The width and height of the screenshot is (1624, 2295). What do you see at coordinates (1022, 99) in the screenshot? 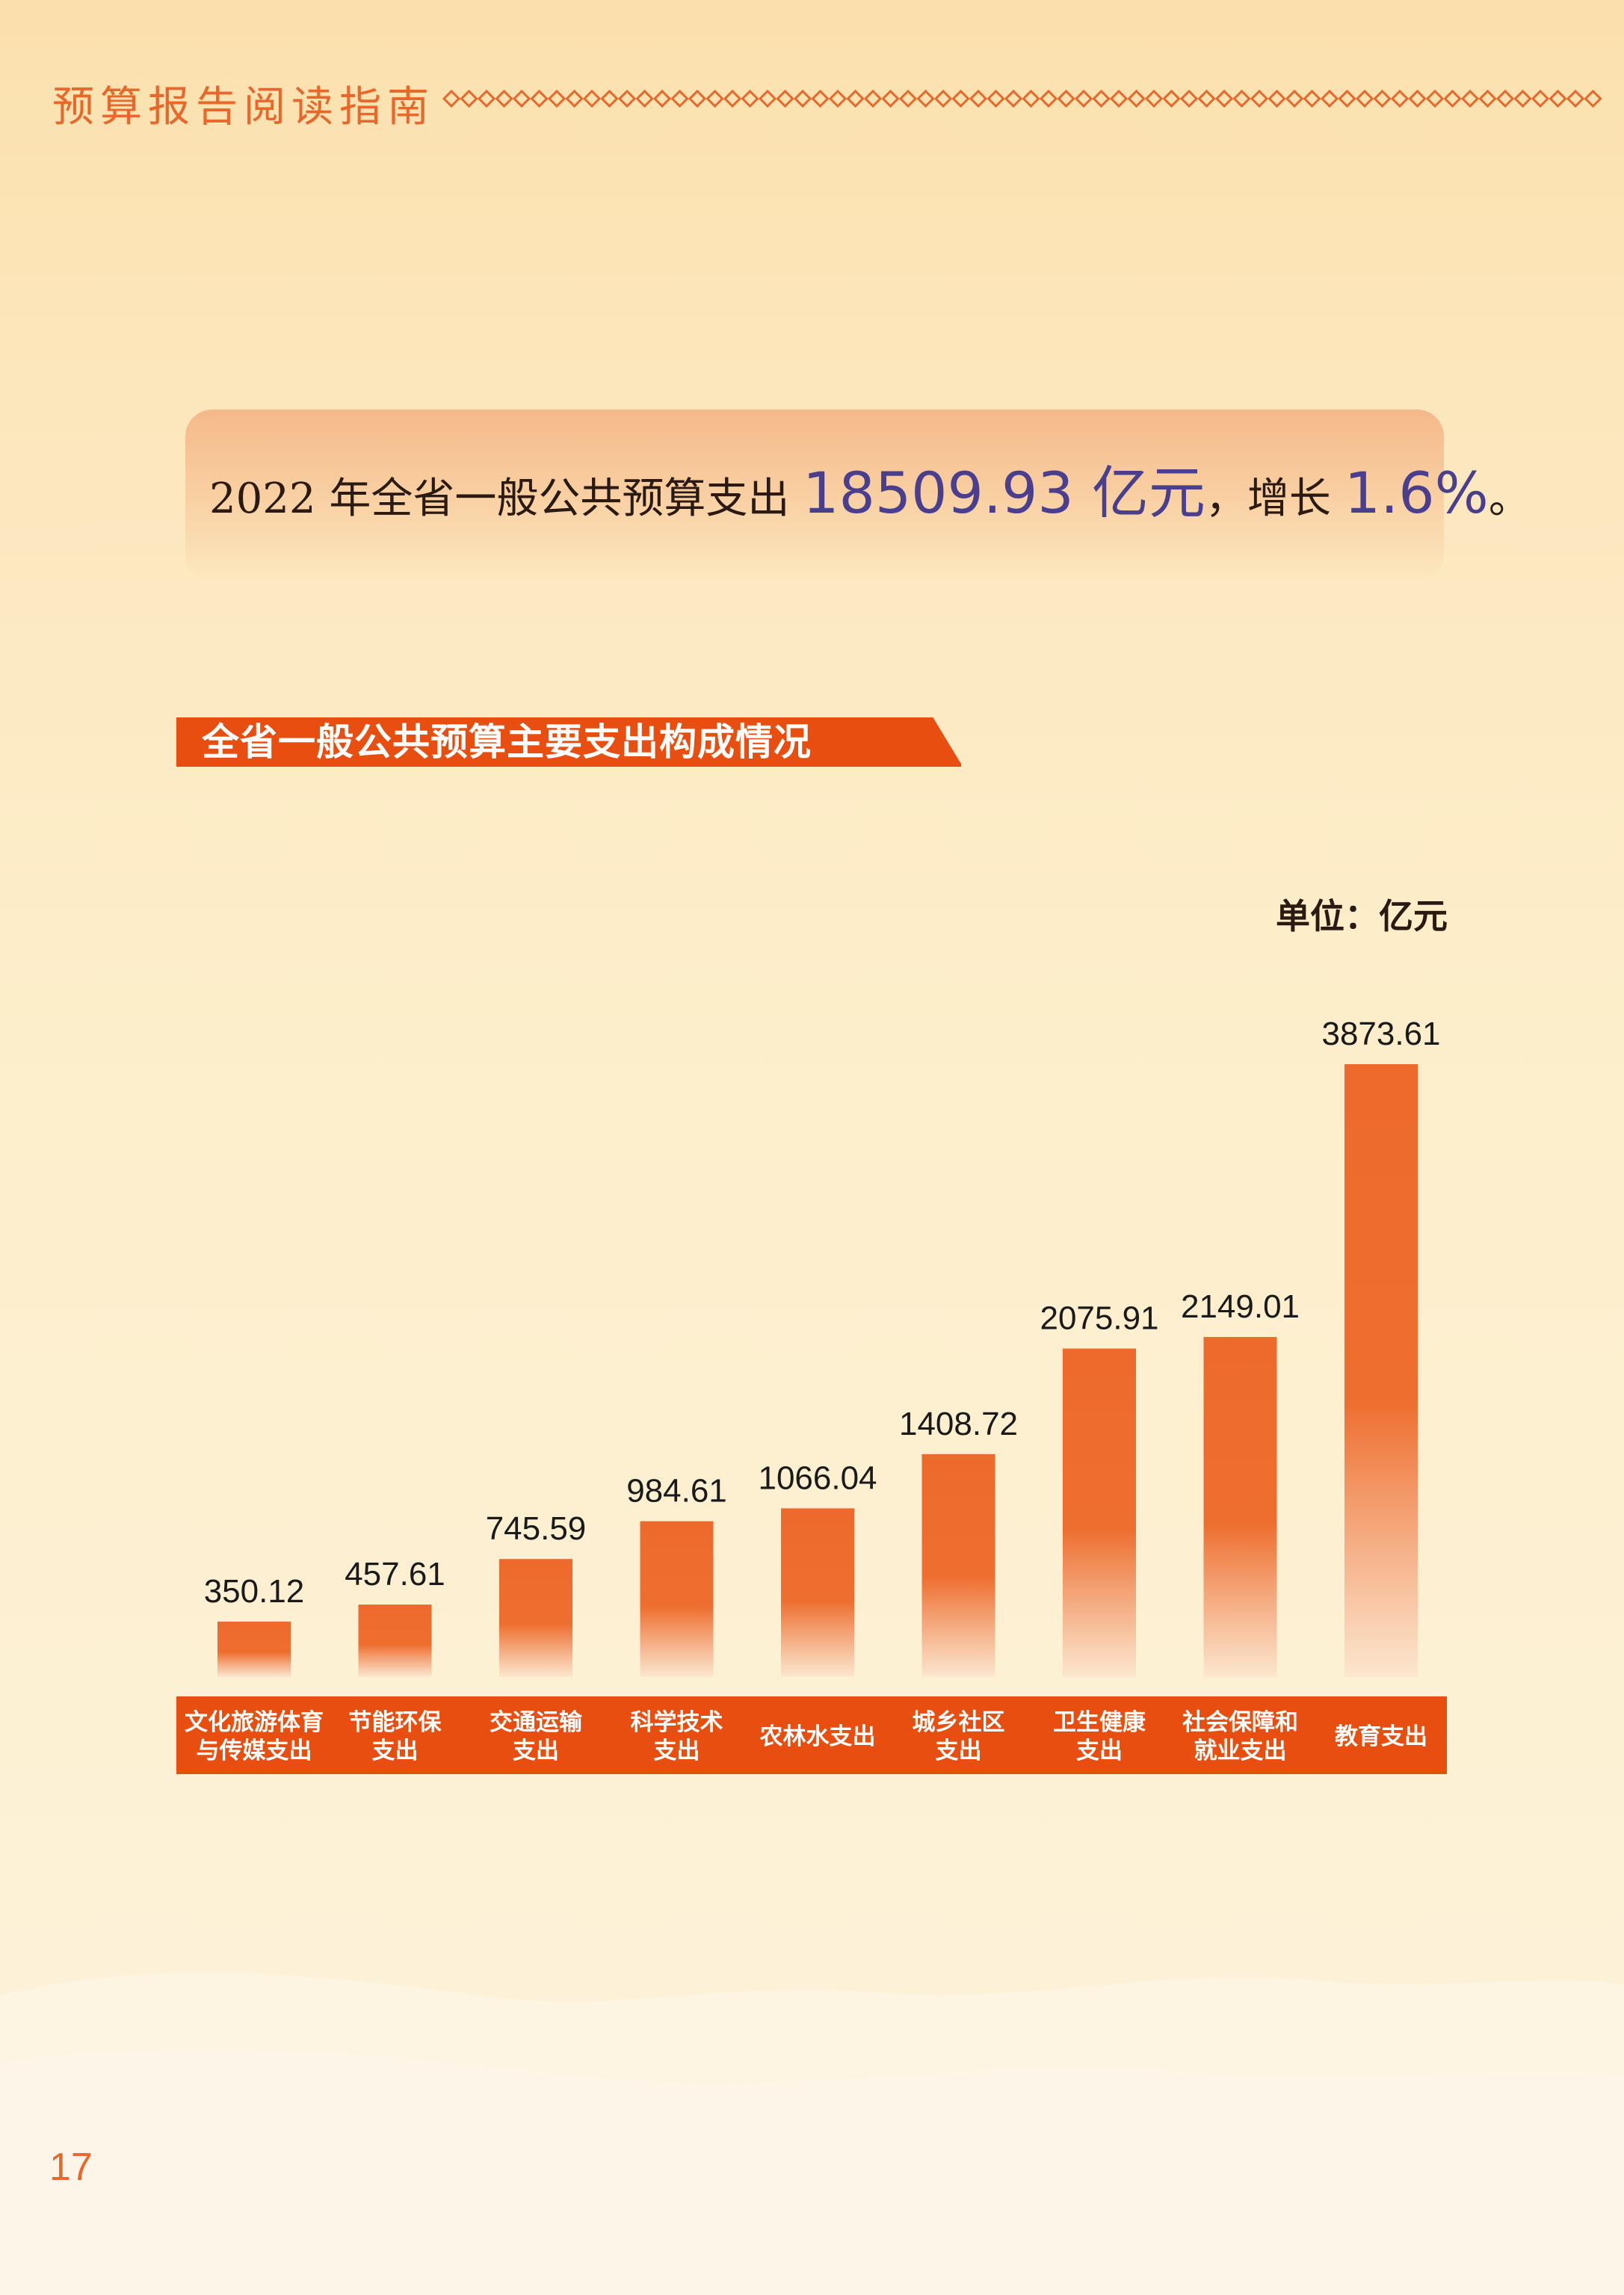
I see `header-diamond-pattern` at bounding box center [1022, 99].